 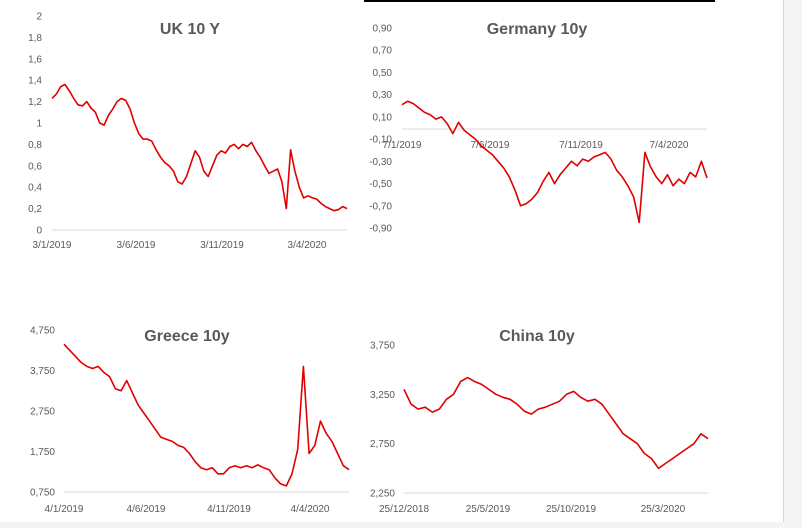 What do you see at coordinates (382, 494) in the screenshot?
I see `china-y-tick-label: 2,250` at bounding box center [382, 494].